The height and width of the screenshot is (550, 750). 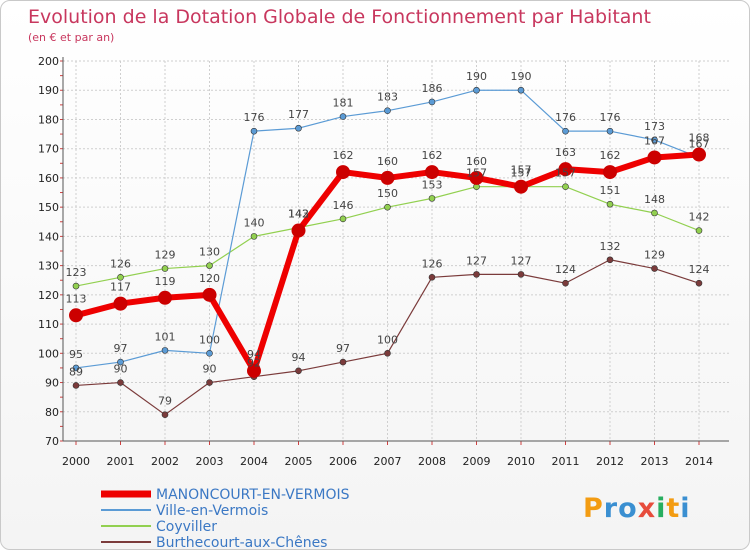 I want to click on x-tick-label: 2004, so click(x=254, y=461).